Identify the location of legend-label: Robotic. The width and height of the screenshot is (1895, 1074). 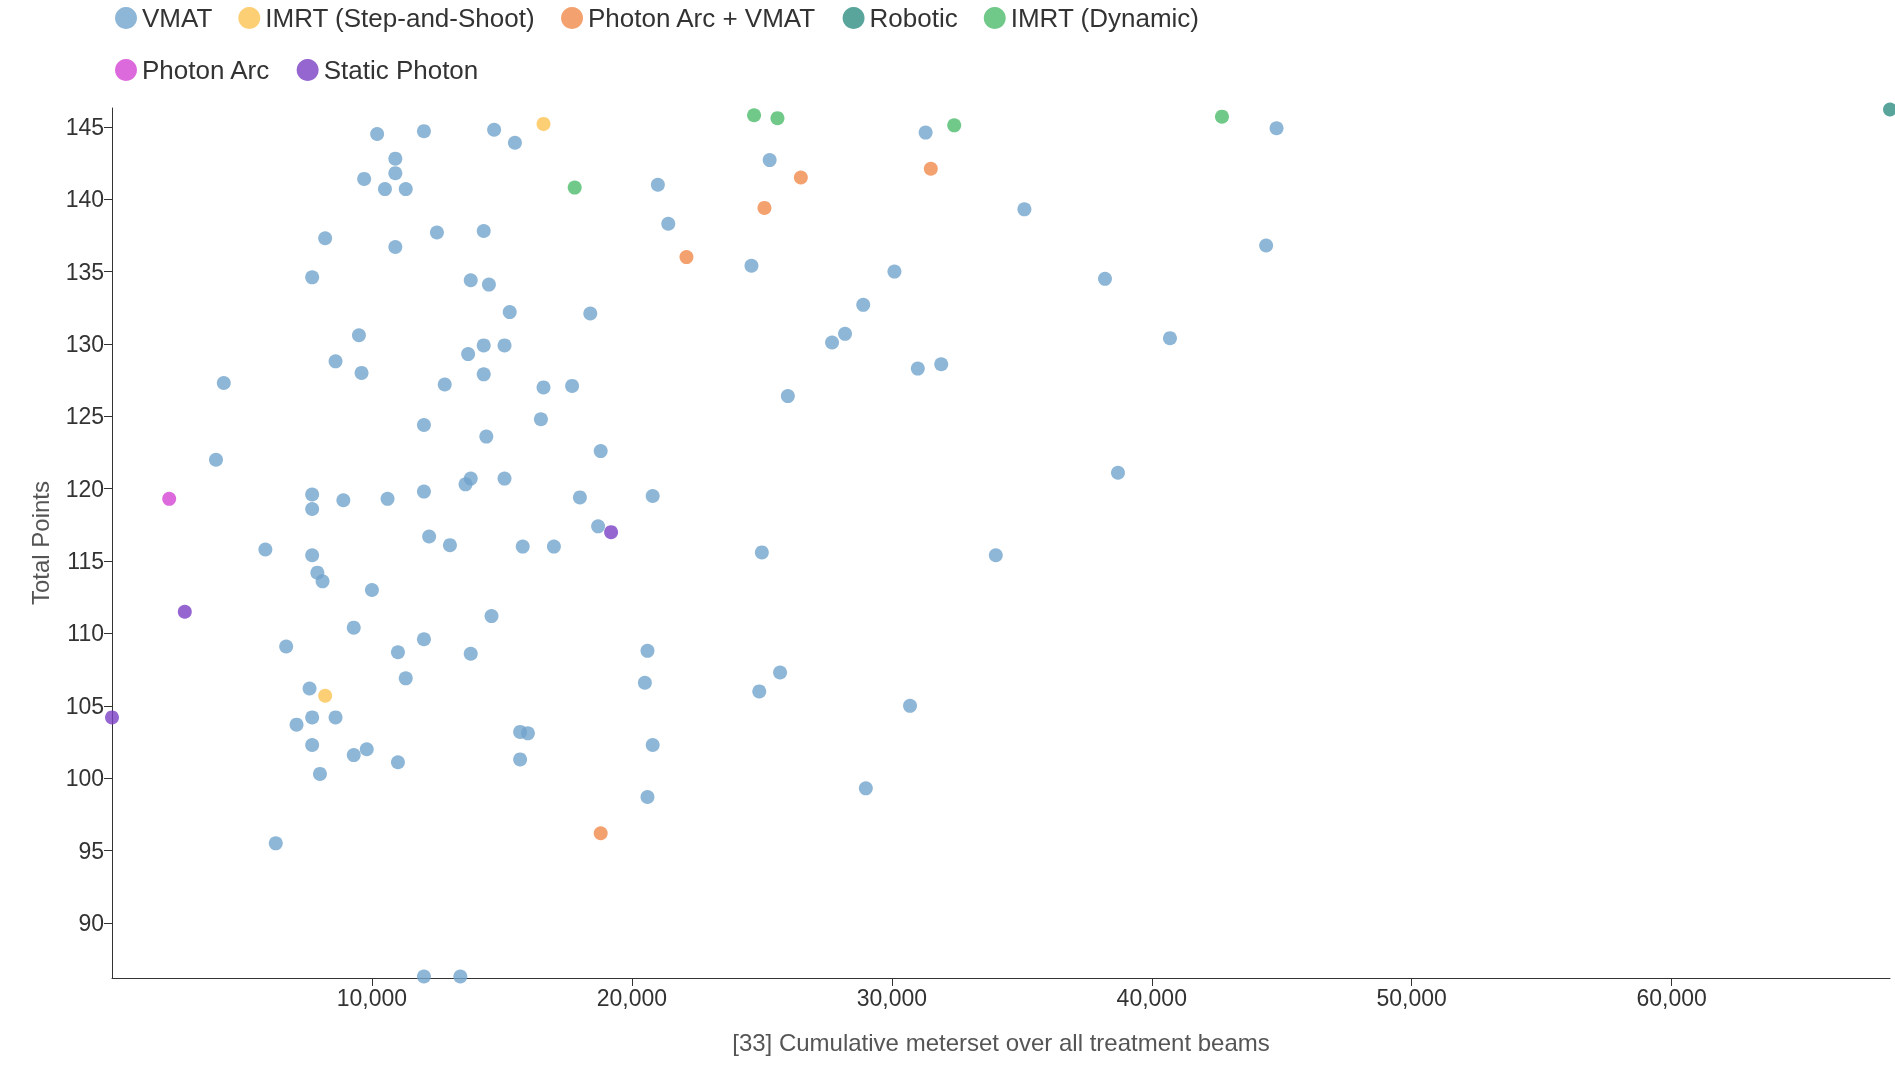
(913, 18).